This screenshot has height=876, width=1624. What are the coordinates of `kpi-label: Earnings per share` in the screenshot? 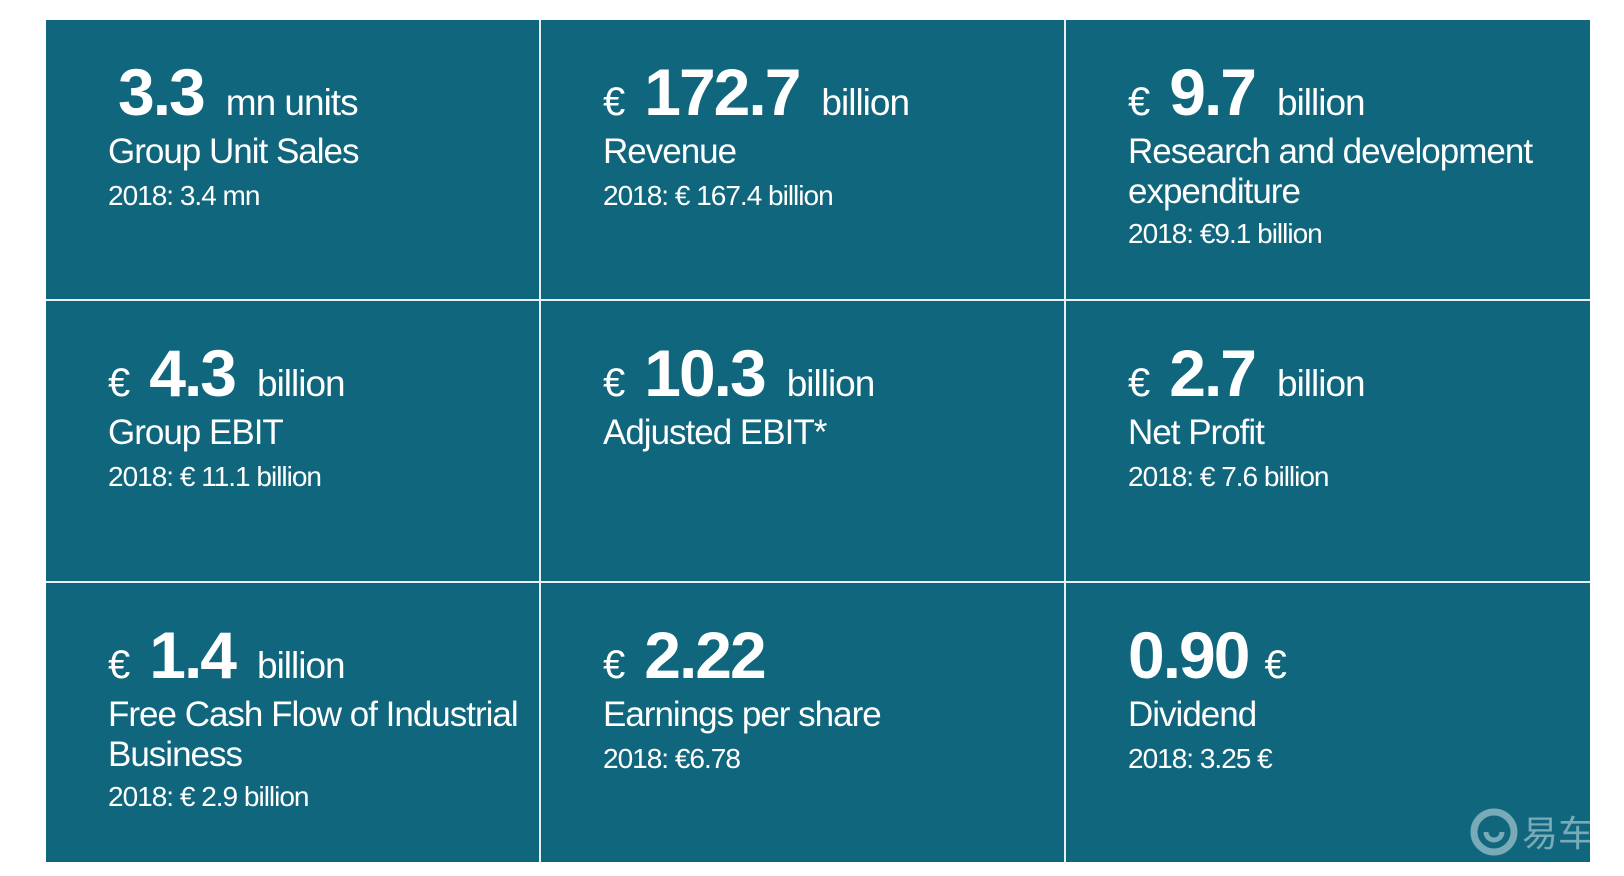 It's located at (742, 714).